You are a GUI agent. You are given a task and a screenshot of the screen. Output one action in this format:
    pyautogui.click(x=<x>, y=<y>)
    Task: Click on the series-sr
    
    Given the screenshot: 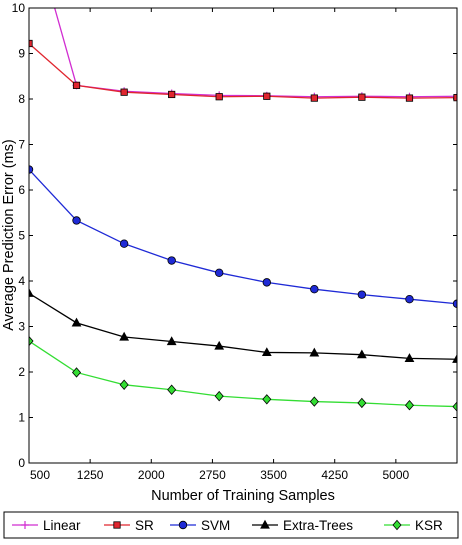 What is the action you would take?
    pyautogui.click(x=243, y=70)
    